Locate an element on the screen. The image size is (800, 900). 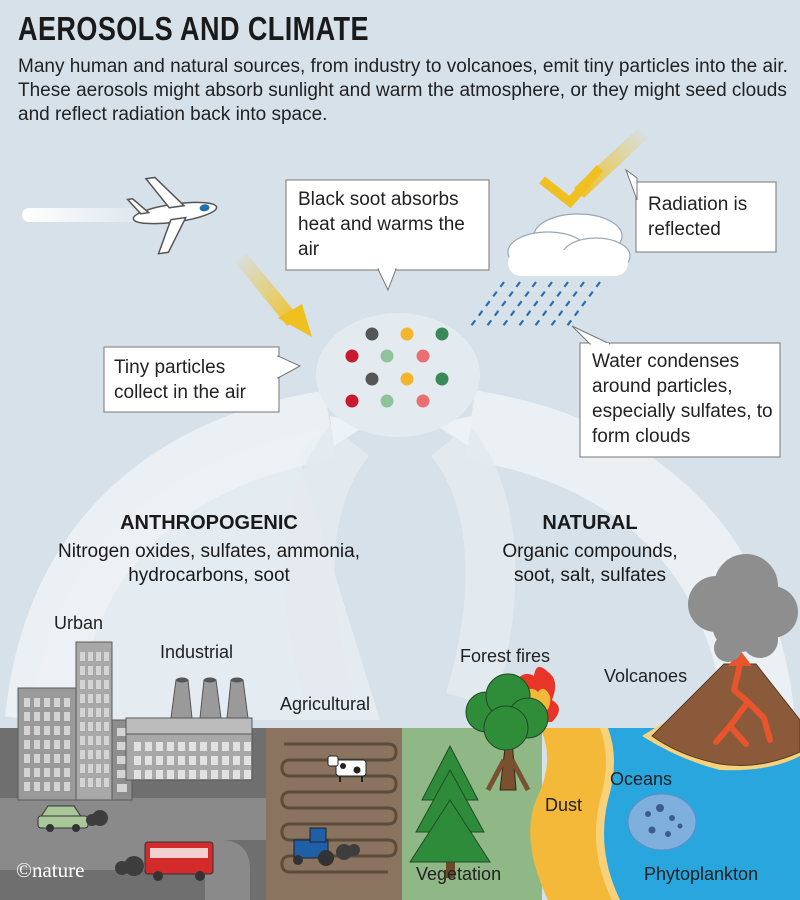
urban-buildings is located at coordinates (75, 721).